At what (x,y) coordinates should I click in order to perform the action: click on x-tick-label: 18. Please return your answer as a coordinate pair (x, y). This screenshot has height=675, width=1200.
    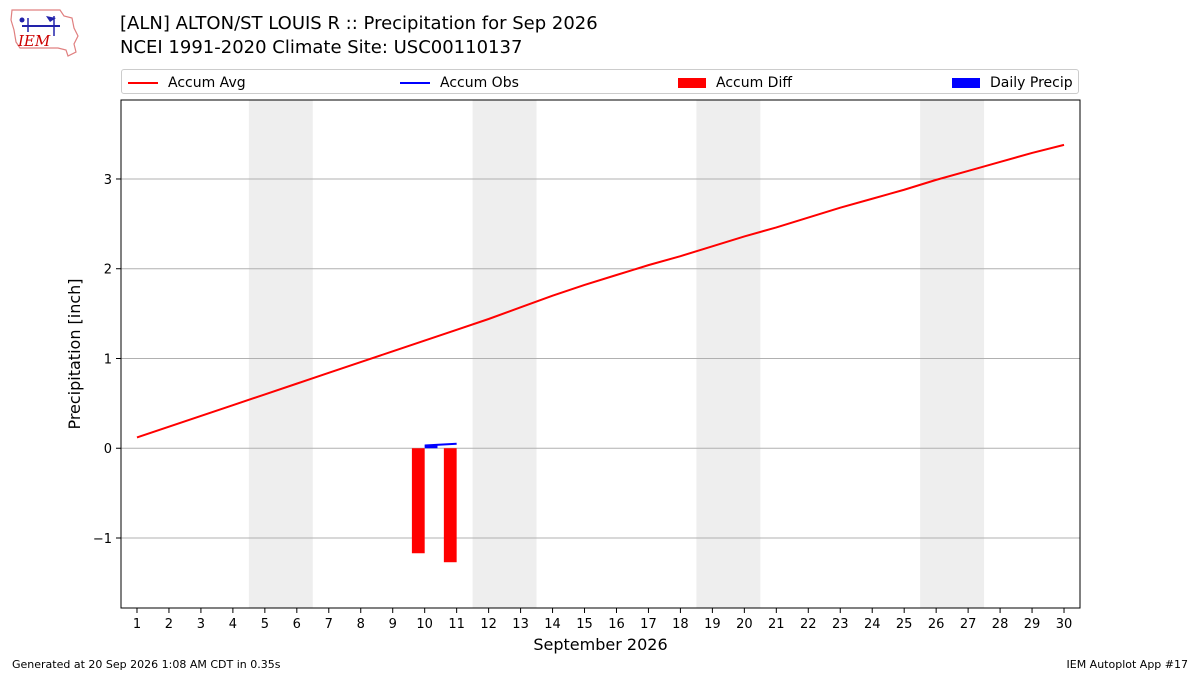
    Looking at the image, I should click on (680, 624).